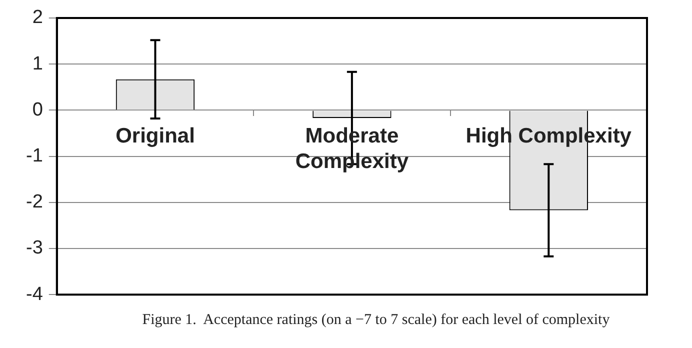 Image resolution: width=692 pixels, height=348 pixels. What do you see at coordinates (37, 17) in the screenshot?
I see `y-tick-label: 2` at bounding box center [37, 17].